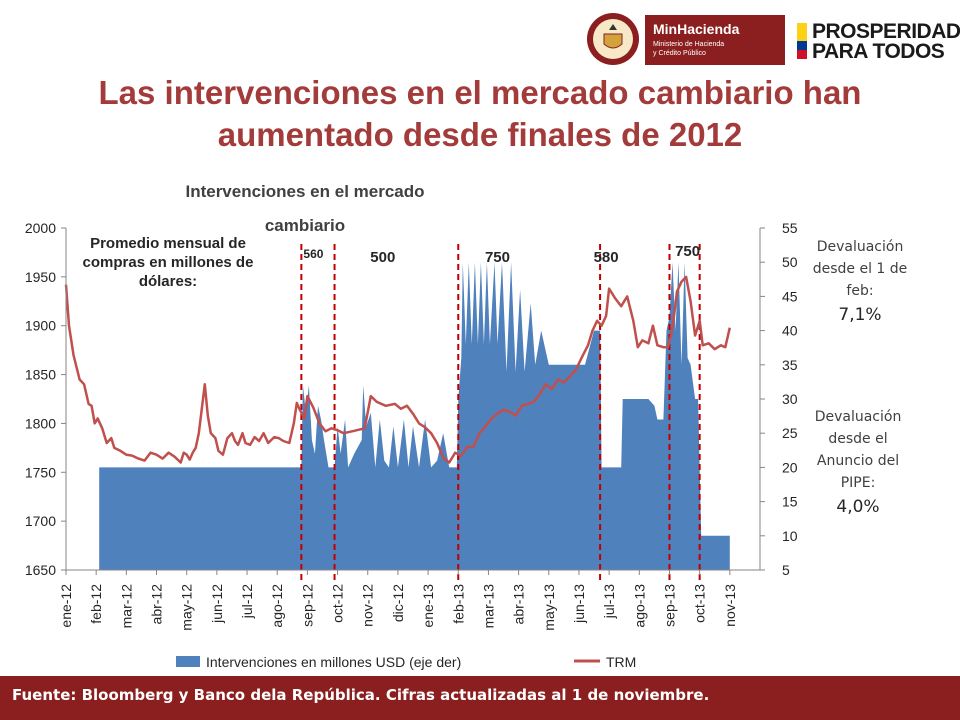 The height and width of the screenshot is (720, 960). Describe the element at coordinates (790, 296) in the screenshot. I see `y-right-tick-label: 45` at that location.